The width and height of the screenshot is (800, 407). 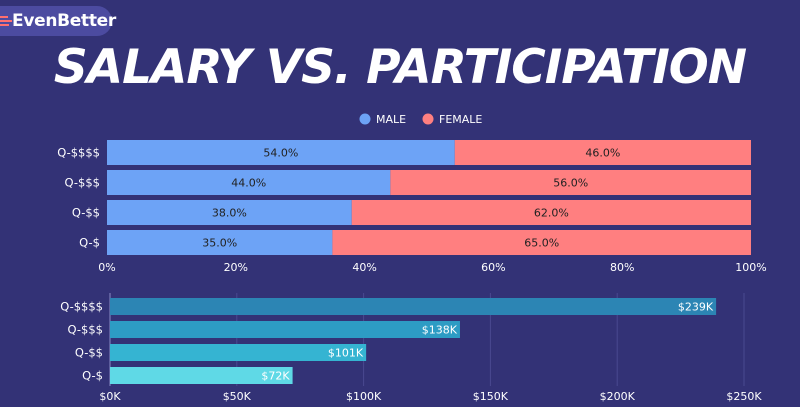 I want to click on female-data-label: 62.0%, so click(x=551, y=213).